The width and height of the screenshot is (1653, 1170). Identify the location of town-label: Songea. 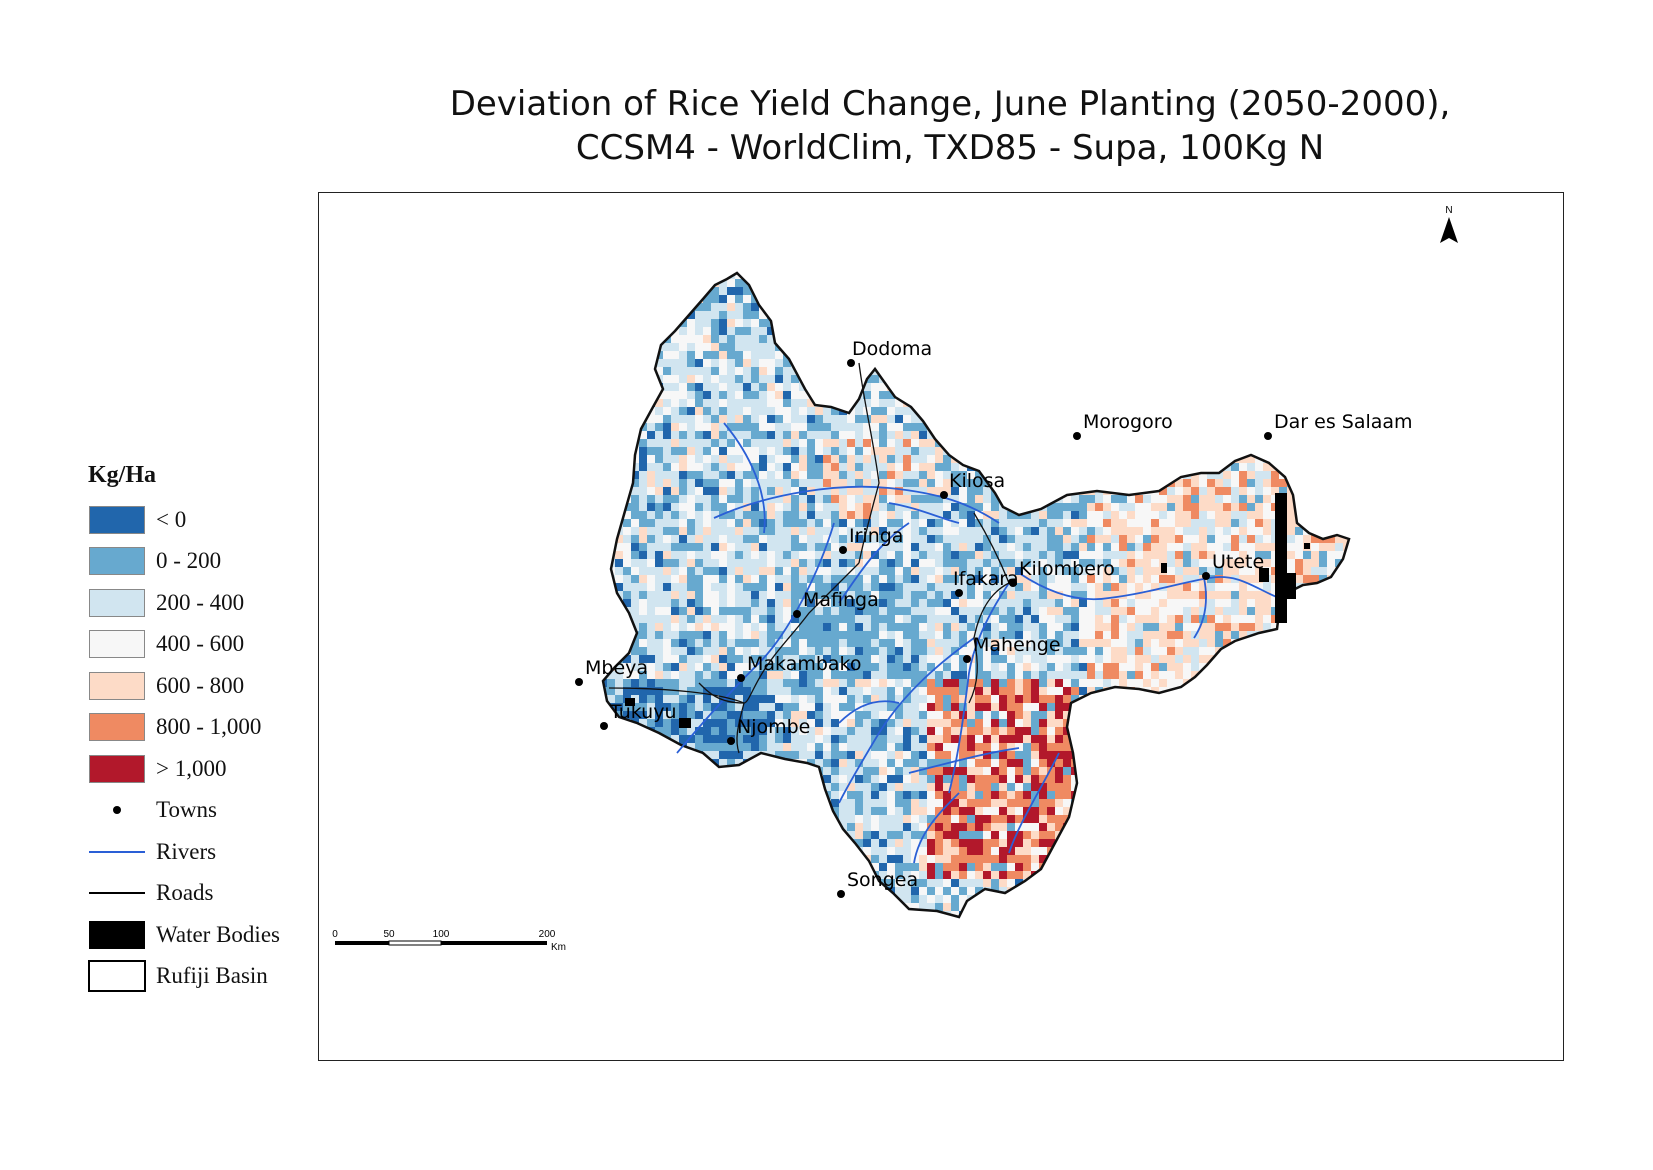
(882, 880).